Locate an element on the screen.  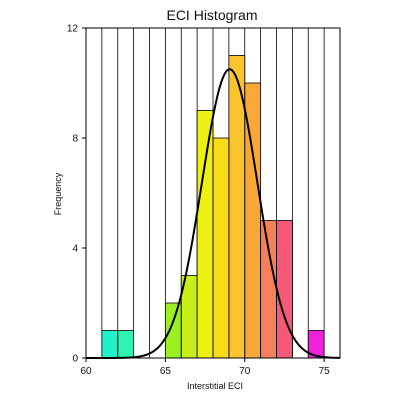
x-tick-label: 70 is located at coordinates (245, 371).